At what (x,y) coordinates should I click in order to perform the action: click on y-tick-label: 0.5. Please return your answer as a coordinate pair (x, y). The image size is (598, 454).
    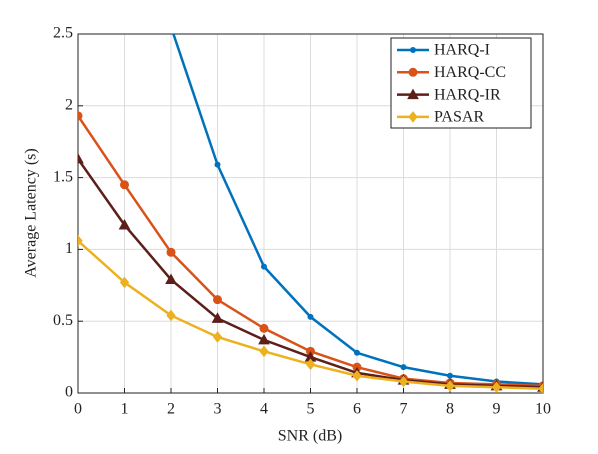
    Looking at the image, I should click on (63, 320).